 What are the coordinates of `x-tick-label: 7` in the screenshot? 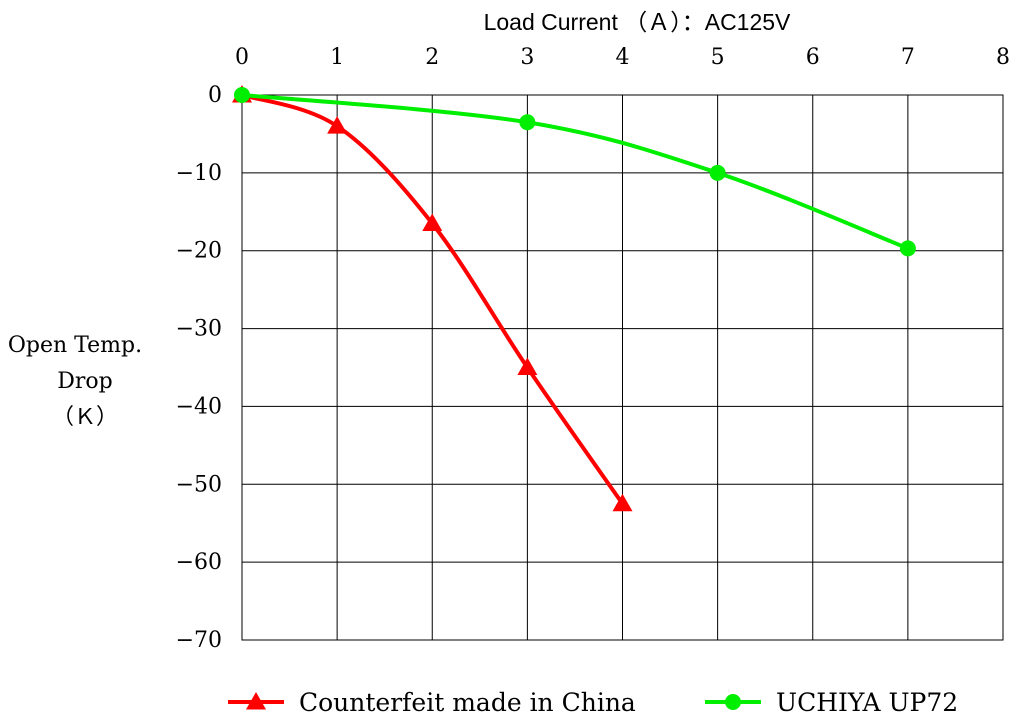 It's located at (908, 57).